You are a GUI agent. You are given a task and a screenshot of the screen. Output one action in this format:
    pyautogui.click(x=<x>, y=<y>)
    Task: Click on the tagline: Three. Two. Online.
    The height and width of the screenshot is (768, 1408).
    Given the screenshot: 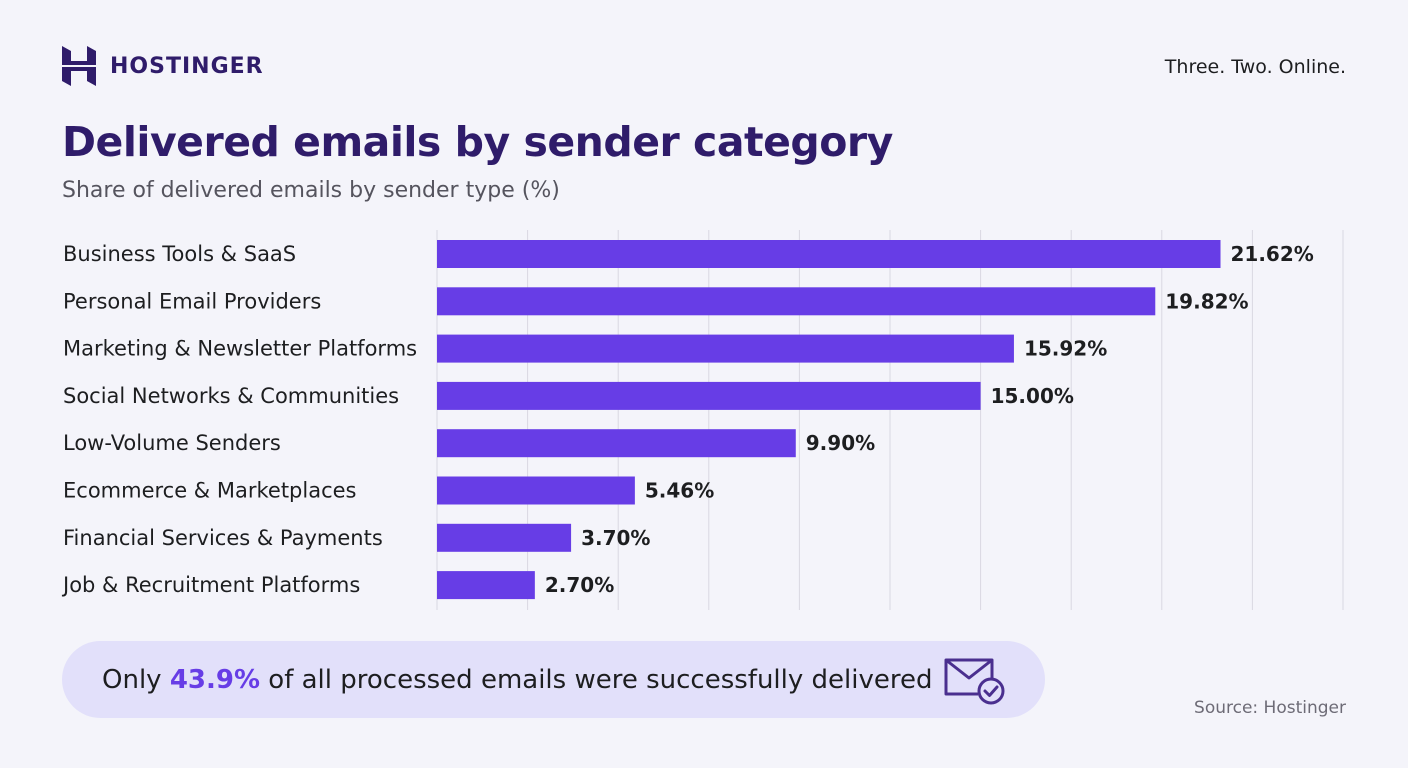 What is the action you would take?
    pyautogui.click(x=1255, y=67)
    